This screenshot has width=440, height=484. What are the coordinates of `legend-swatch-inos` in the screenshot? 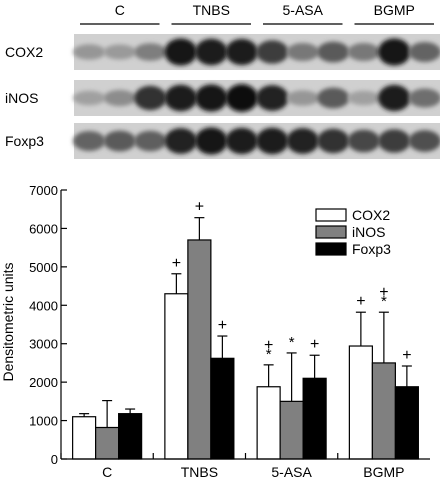 It's located at (331, 232).